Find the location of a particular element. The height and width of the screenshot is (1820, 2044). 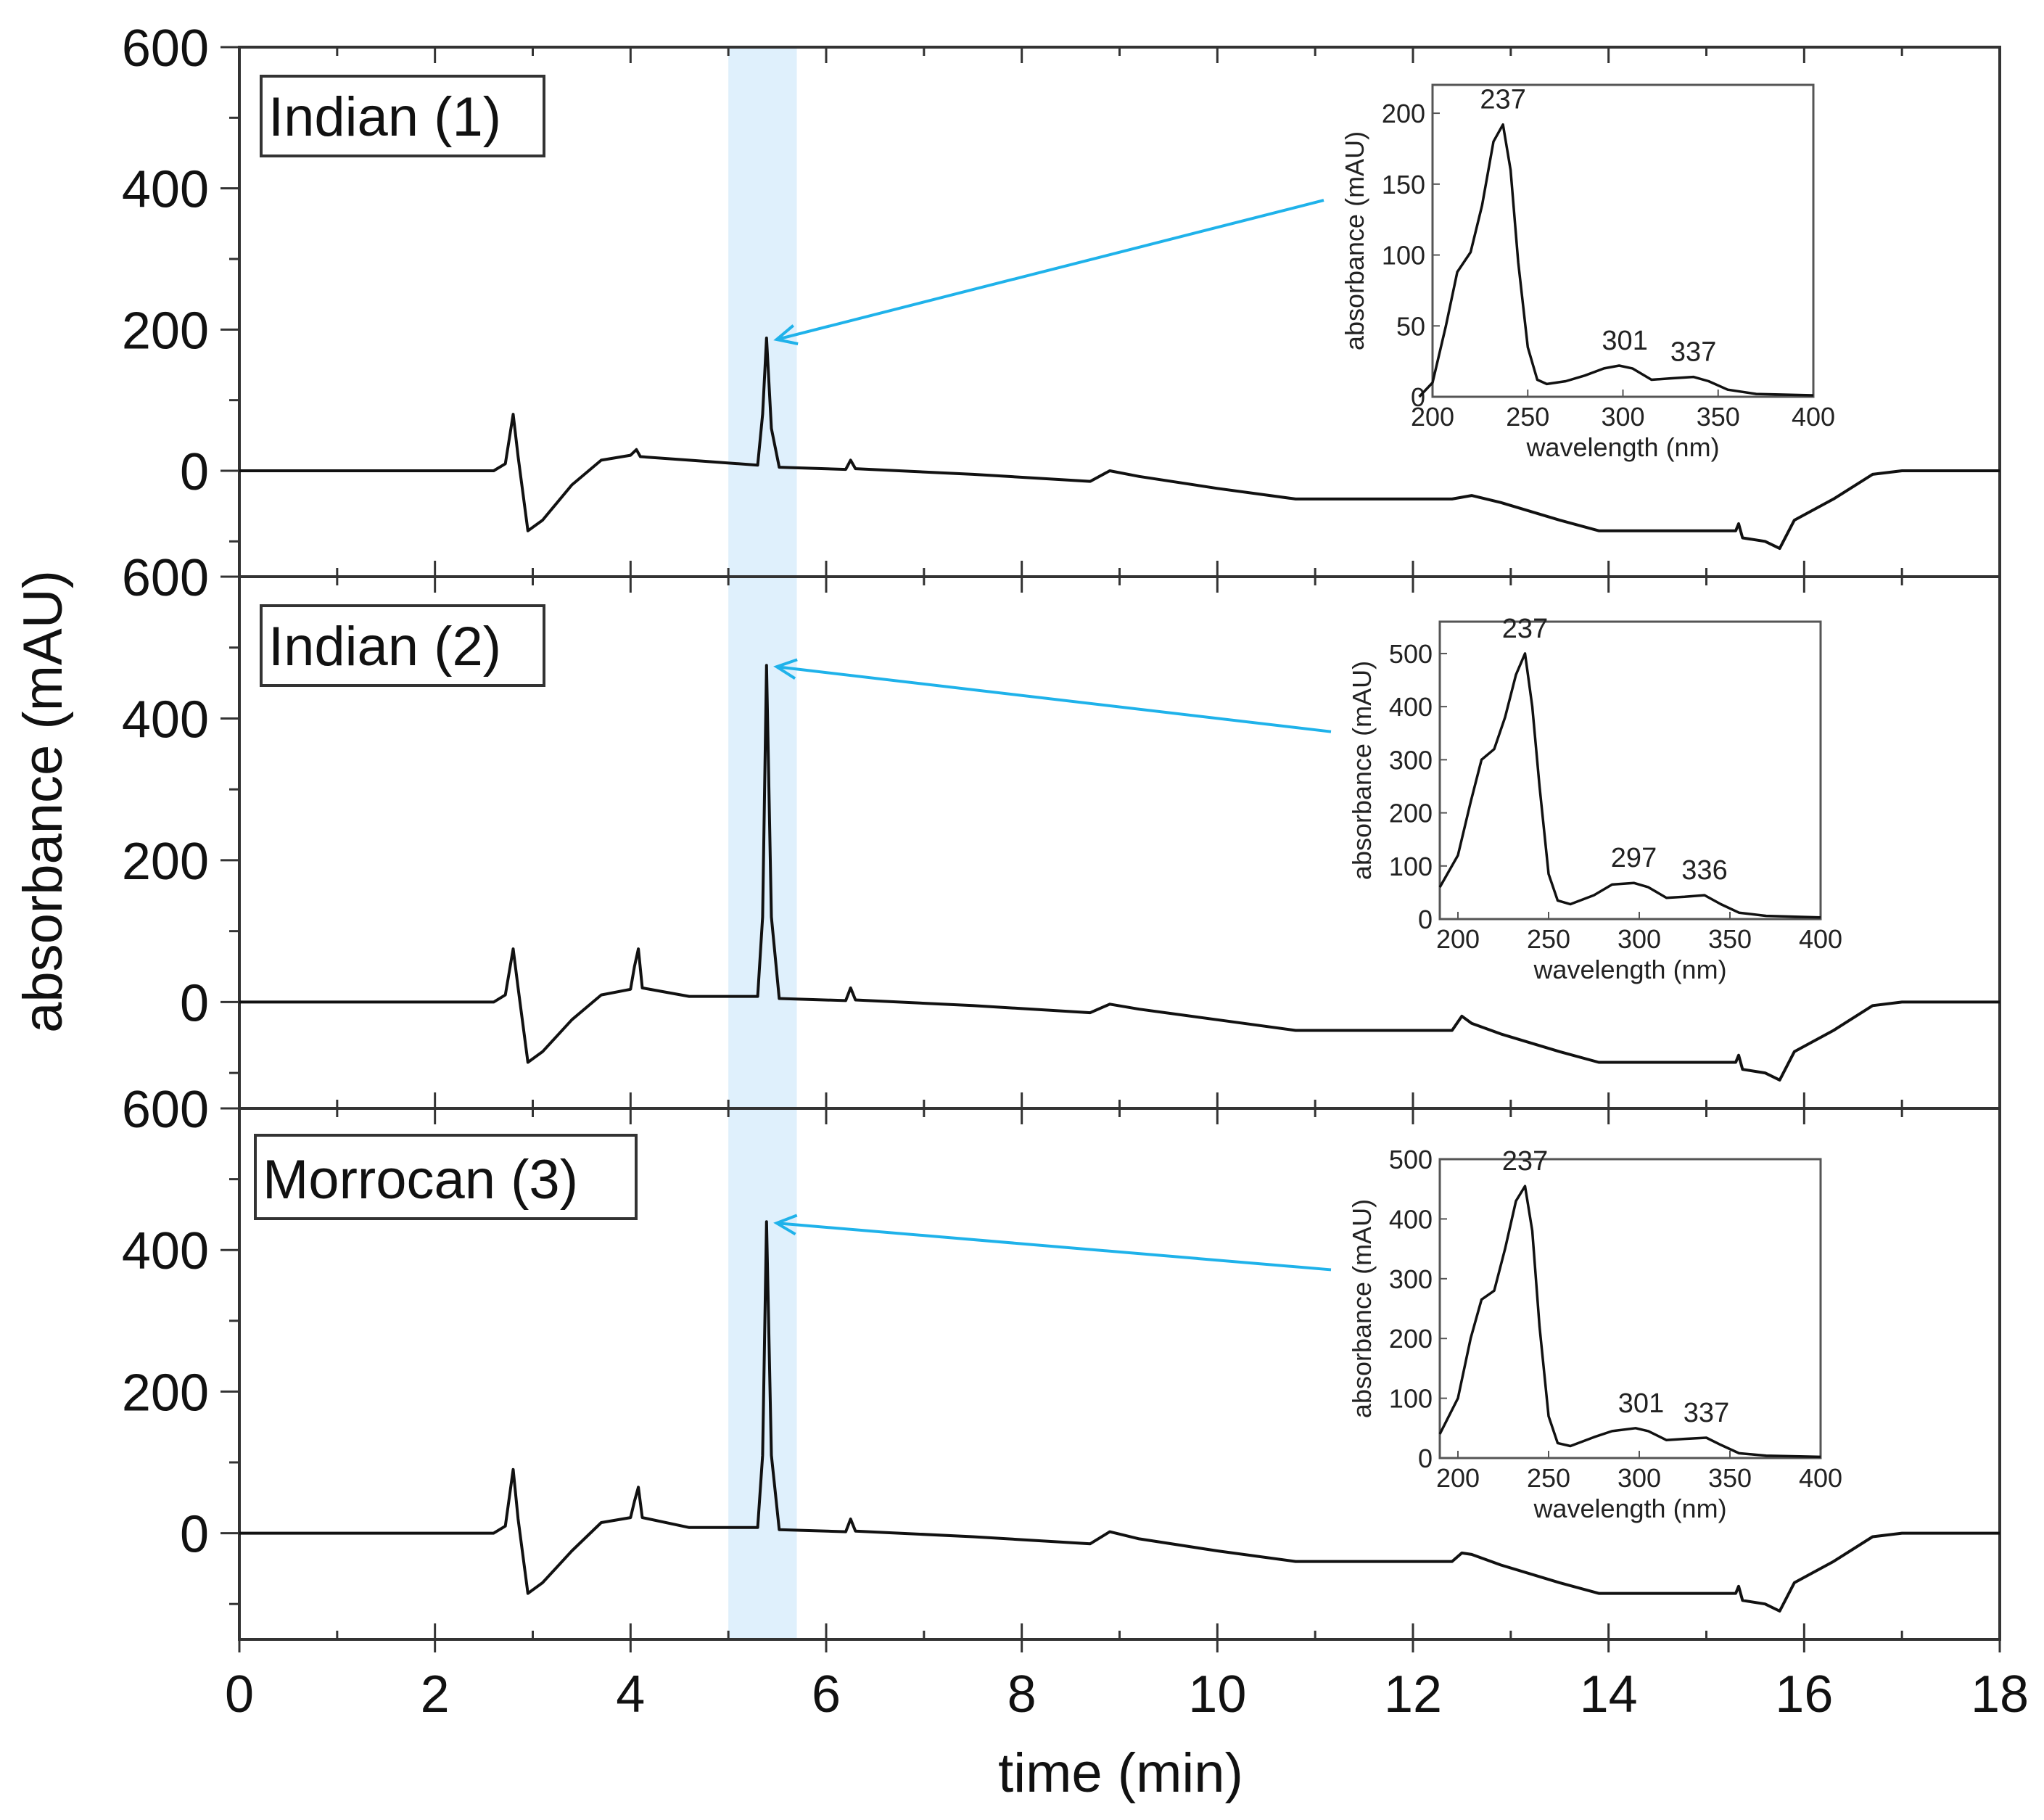

x-tick-label: 4 is located at coordinates (630, 1695).